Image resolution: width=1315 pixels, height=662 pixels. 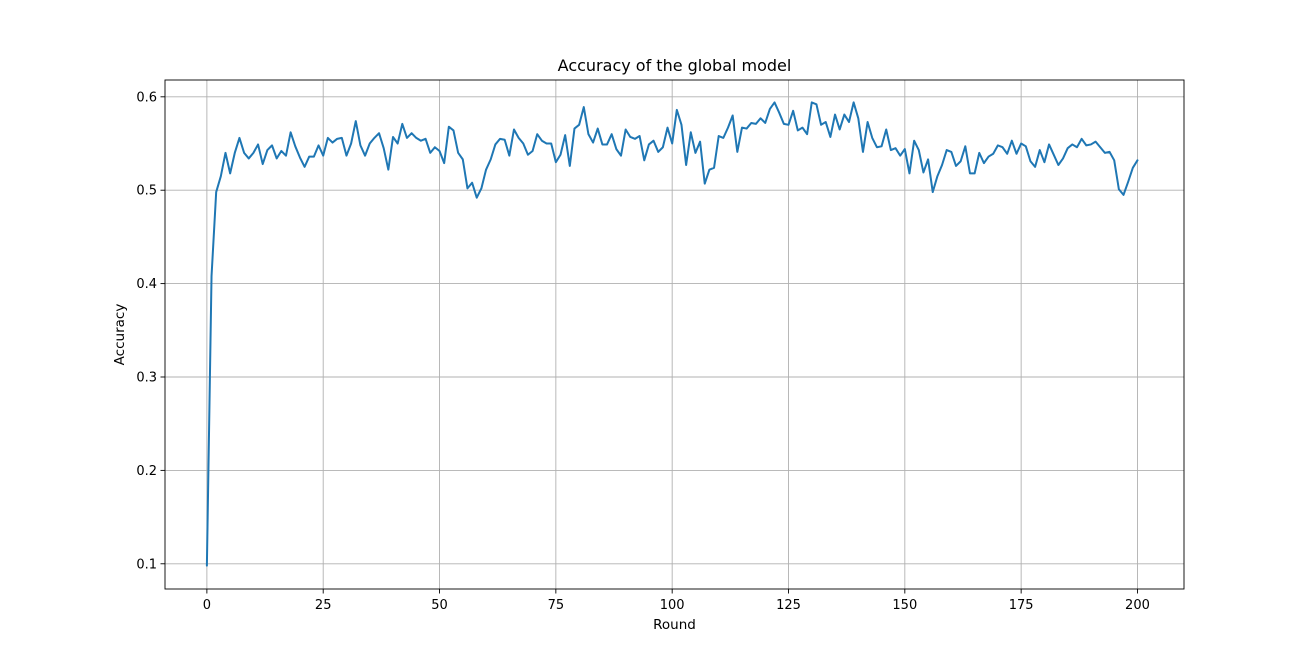 What do you see at coordinates (788, 605) in the screenshot?
I see `x-tick-label: 125` at bounding box center [788, 605].